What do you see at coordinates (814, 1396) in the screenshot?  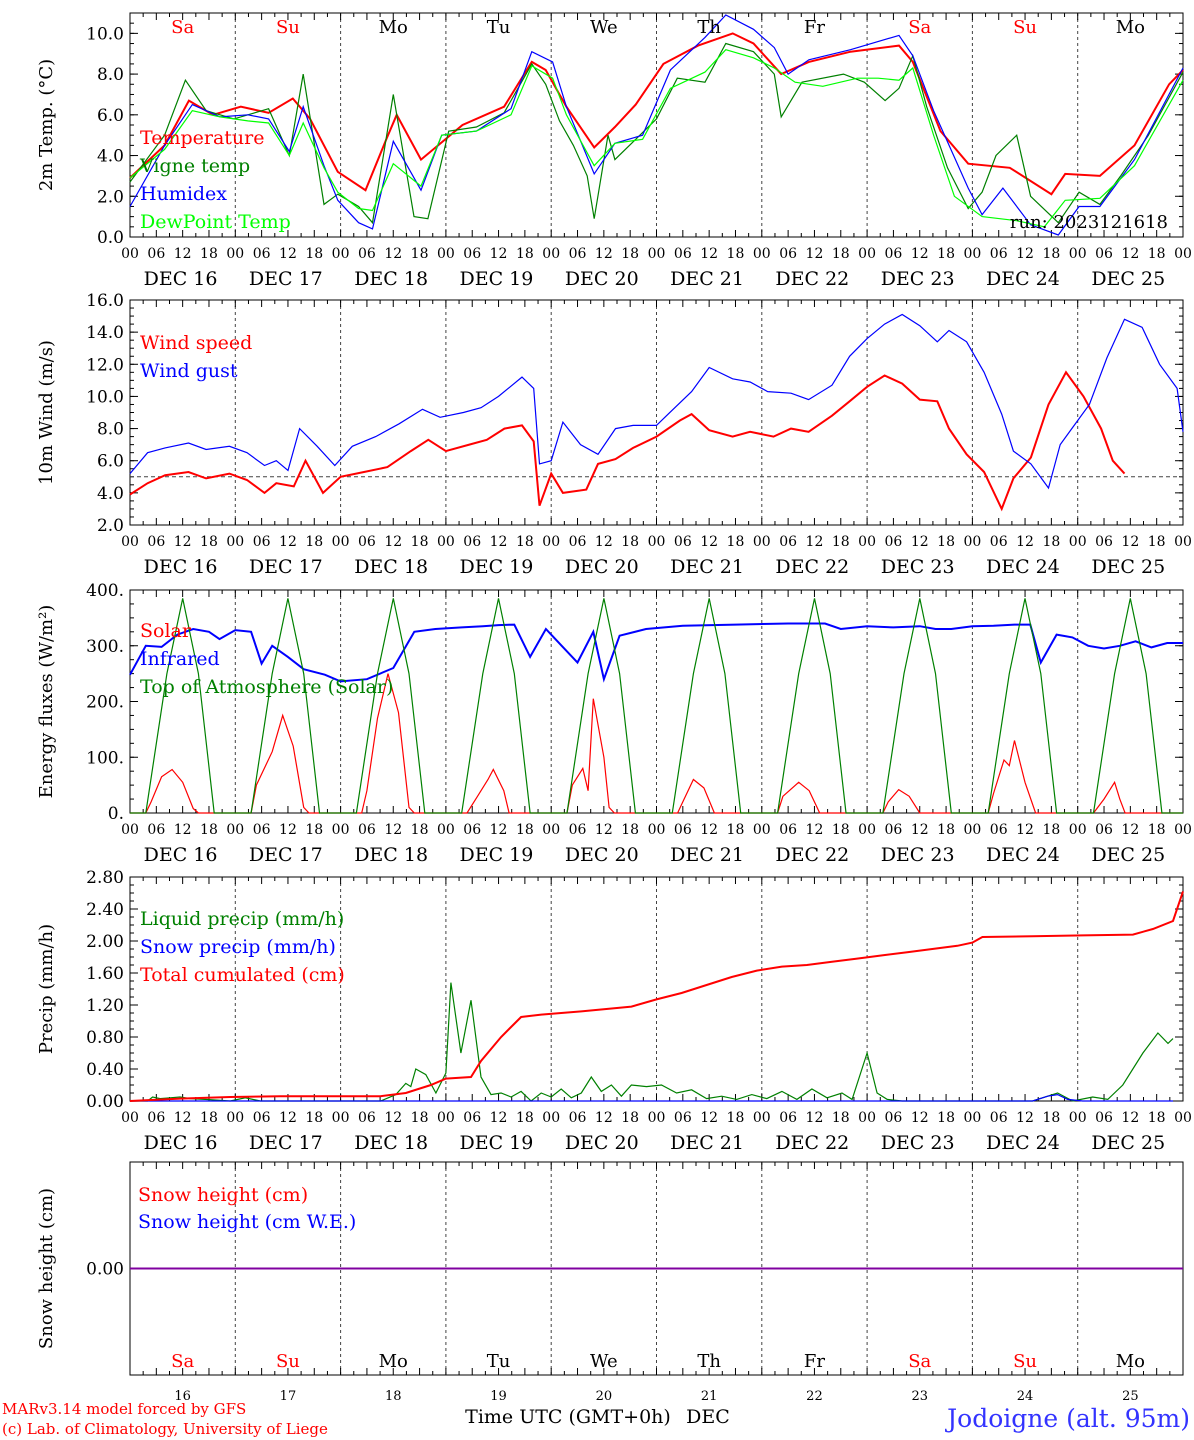 I see `day-number-label: 22` at bounding box center [814, 1396].